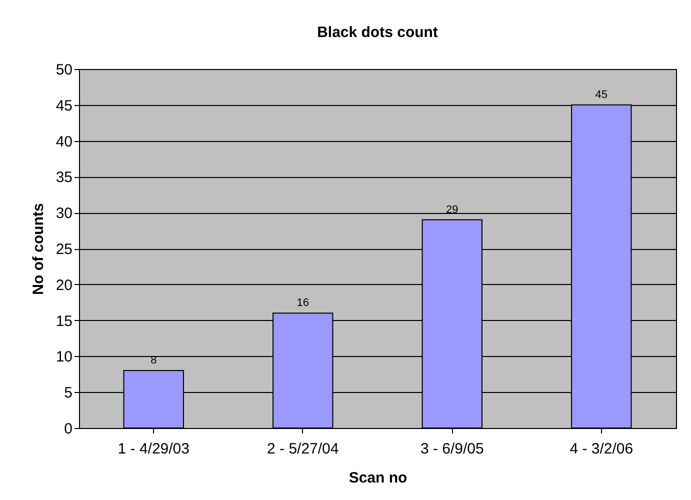 This screenshot has height=500, width=691. Describe the element at coordinates (303, 449) in the screenshot. I see `x-tick-label: 2 - 5/27/04` at that location.